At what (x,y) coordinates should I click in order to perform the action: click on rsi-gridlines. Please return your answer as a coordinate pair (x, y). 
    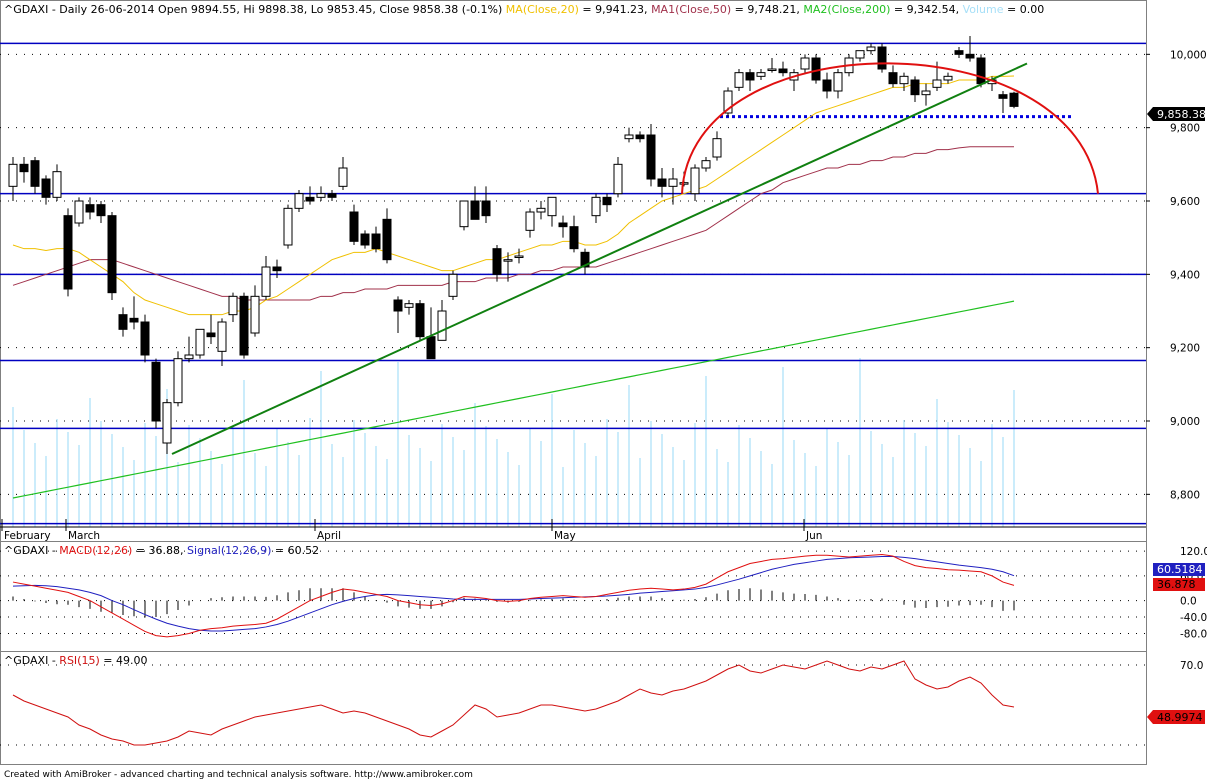
    Looking at the image, I should click on (573, 705).